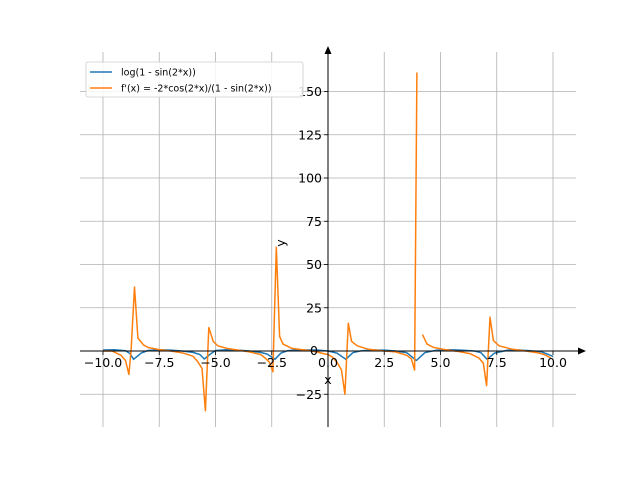 Image resolution: width=640 pixels, height=480 pixels. What do you see at coordinates (327, 379) in the screenshot?
I see `x-axis-label: x` at bounding box center [327, 379].